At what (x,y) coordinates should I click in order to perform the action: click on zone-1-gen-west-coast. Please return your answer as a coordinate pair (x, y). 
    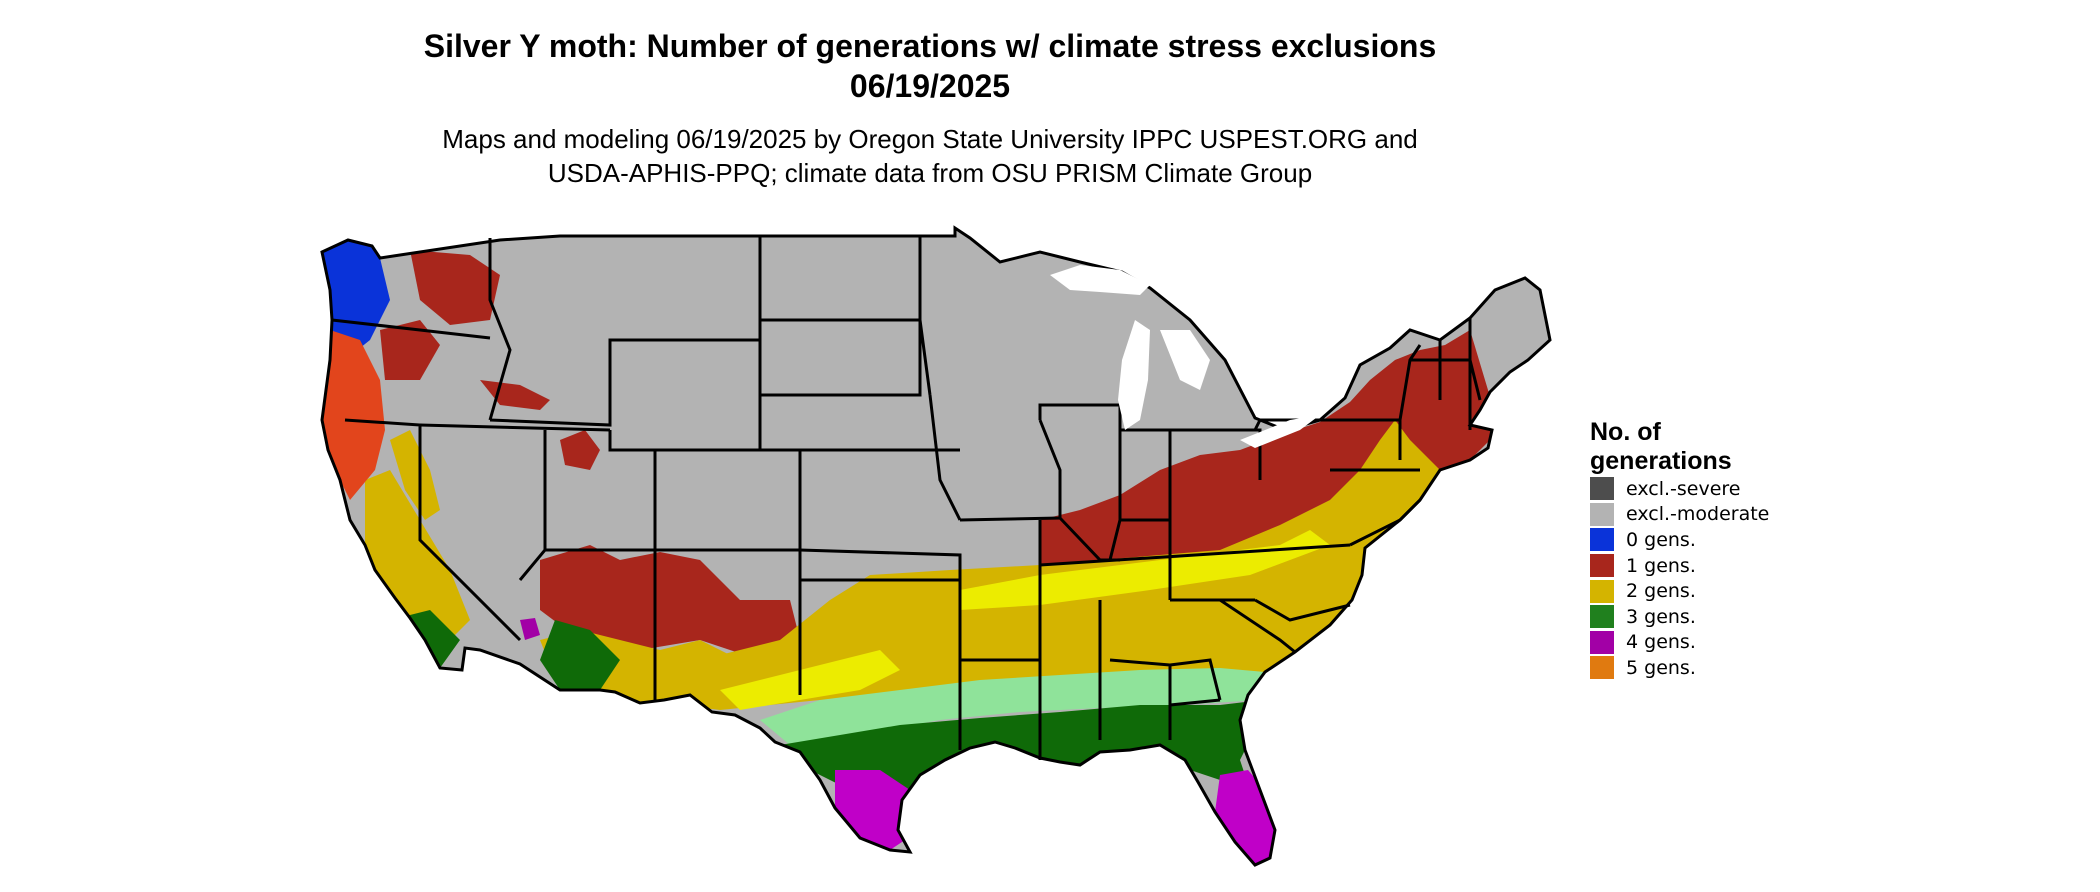
    Looking at the image, I should click on (353, 415).